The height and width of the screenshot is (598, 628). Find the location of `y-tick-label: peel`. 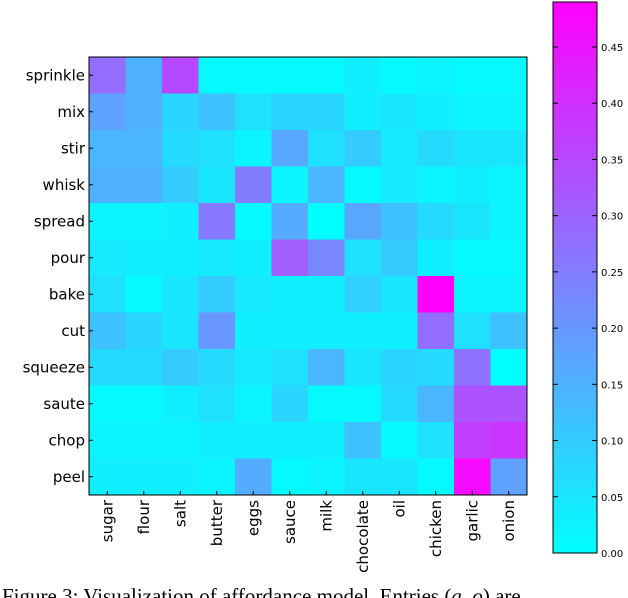

y-tick-label: peel is located at coordinates (69, 477).